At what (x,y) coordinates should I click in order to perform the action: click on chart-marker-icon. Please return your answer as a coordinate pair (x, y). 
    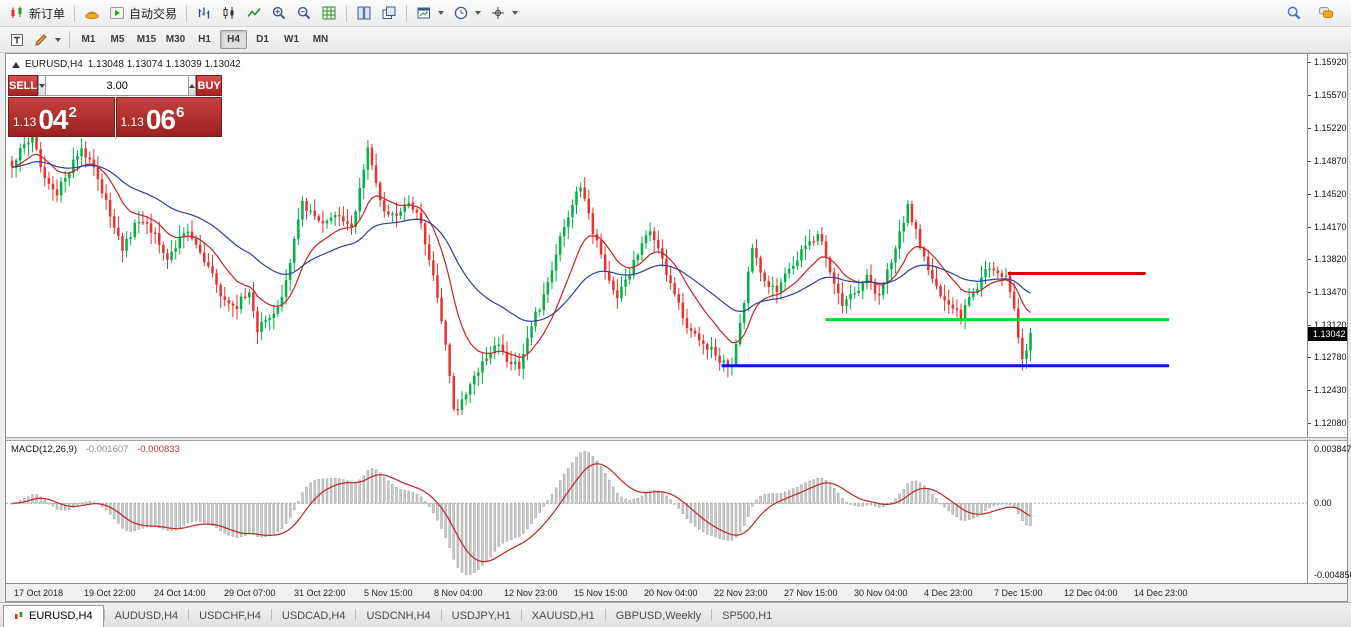
    Looking at the image, I should click on (16, 64).